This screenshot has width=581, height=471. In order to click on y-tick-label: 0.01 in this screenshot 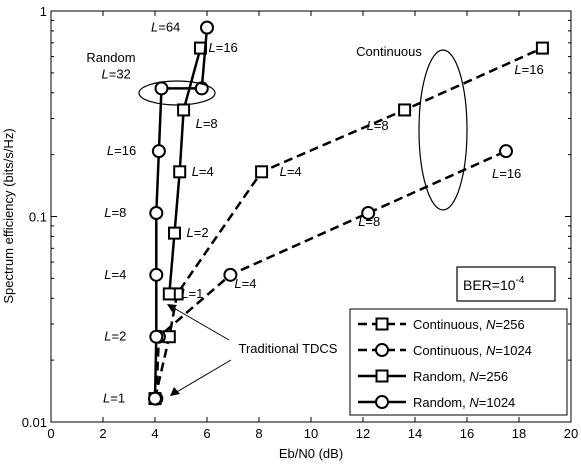, I will do `click(34, 422)`.